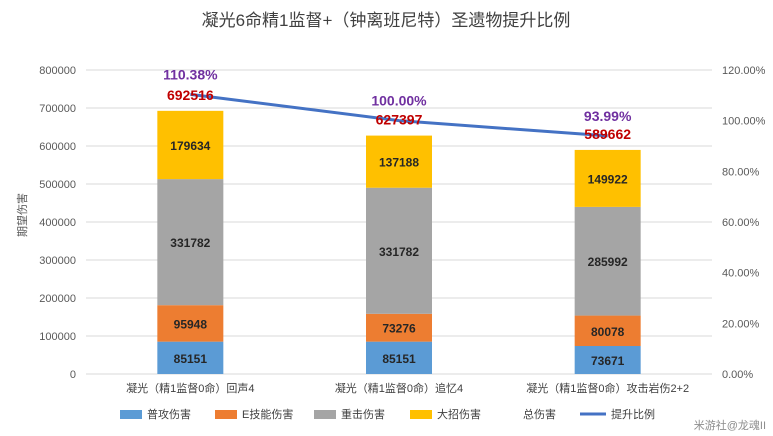 This screenshot has width=773, height=436. I want to click on right-tick-label: 20.00%, so click(741, 324).